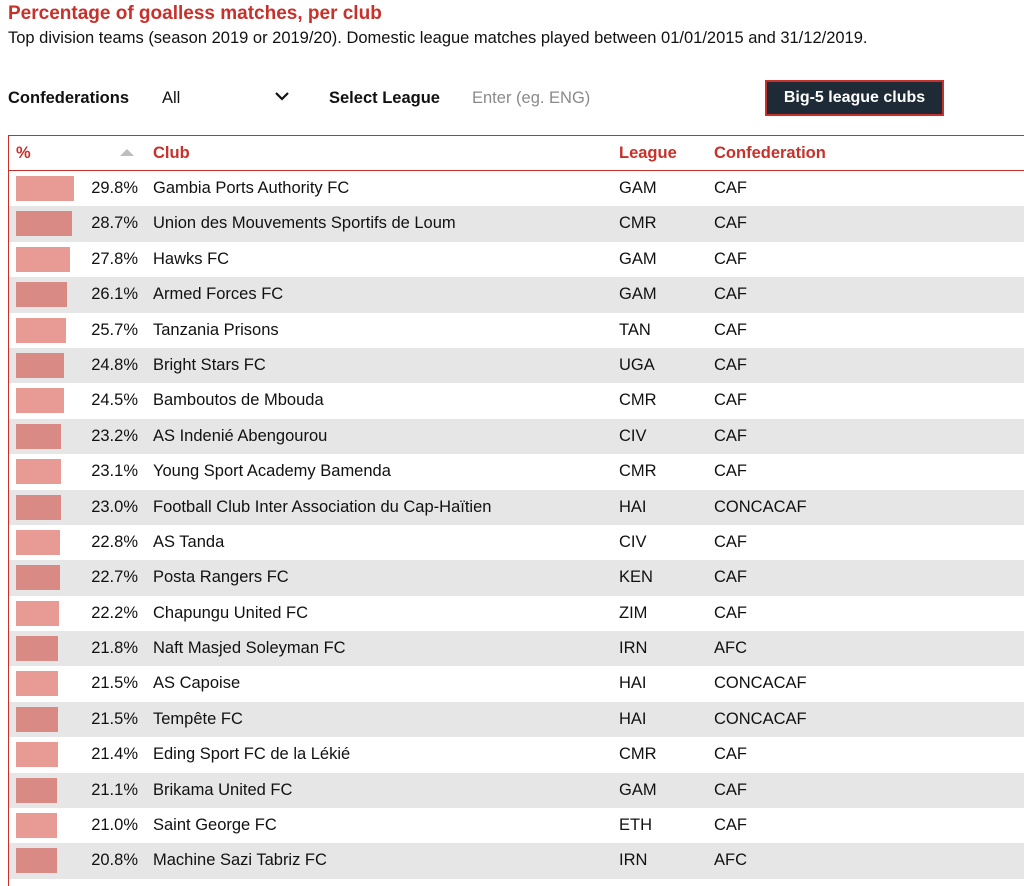  I want to click on club-cell: Hawks FC, so click(191, 258).